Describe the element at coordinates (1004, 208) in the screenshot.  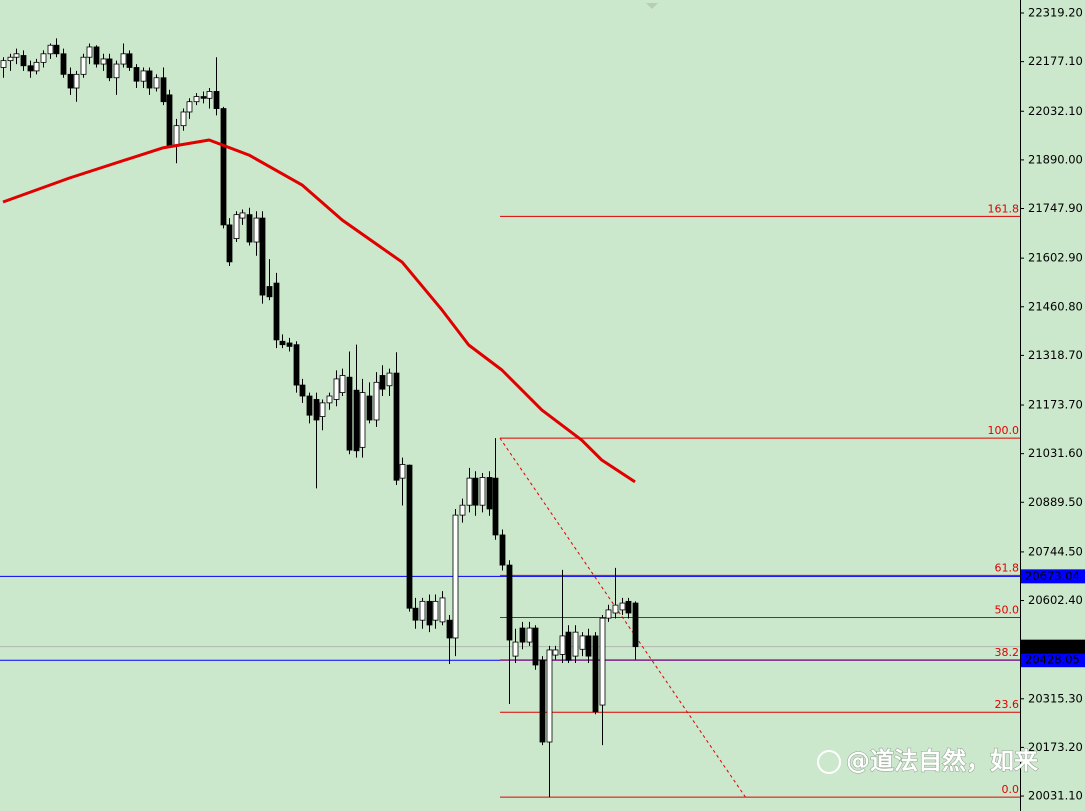
I see `fib-level-label: 161.8` at that location.